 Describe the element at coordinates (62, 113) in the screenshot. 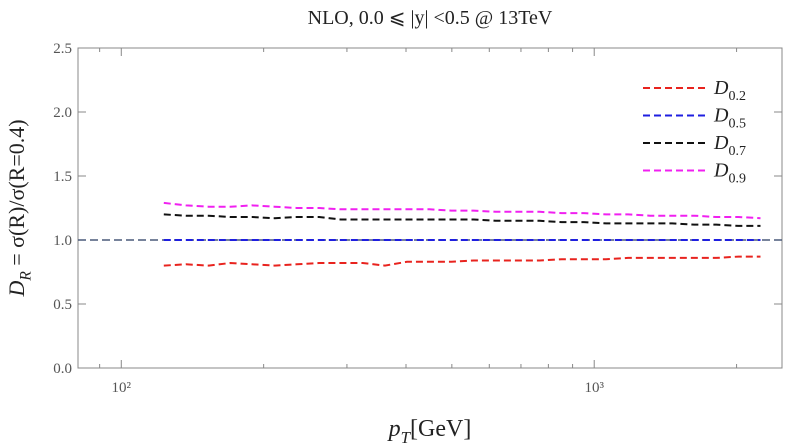

I see `y-tick-label: 2.0` at that location.